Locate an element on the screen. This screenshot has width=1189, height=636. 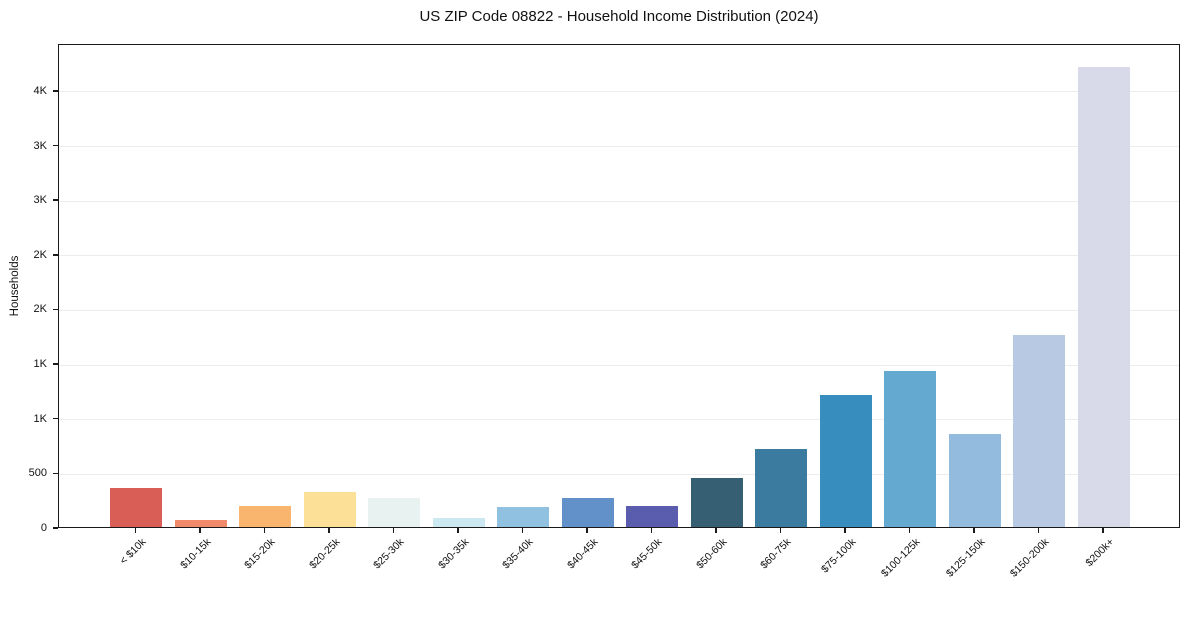
bar-15-20k is located at coordinates (265, 516).